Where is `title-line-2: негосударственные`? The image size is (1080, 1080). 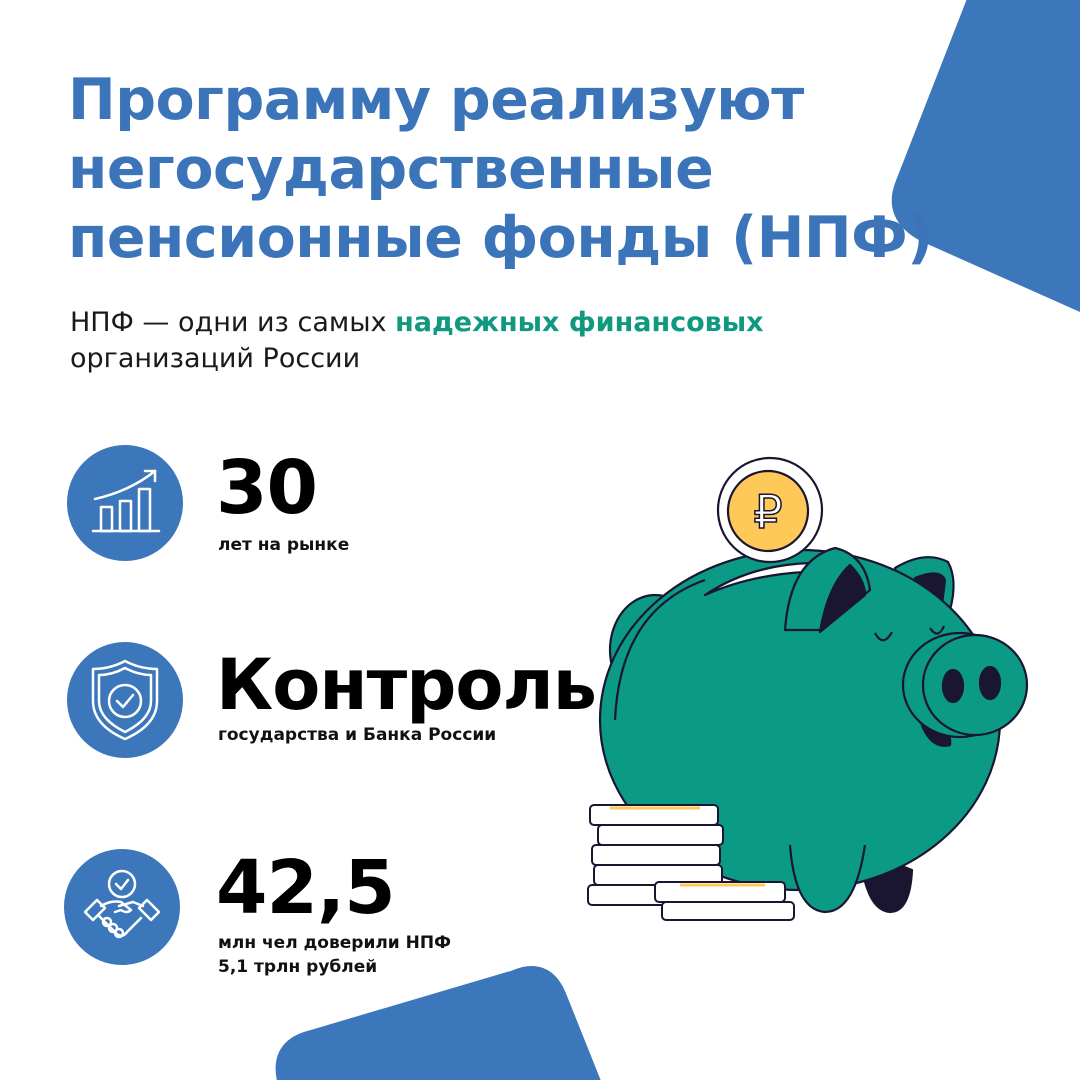 title-line-2: негосударственные is located at coordinates (391, 169).